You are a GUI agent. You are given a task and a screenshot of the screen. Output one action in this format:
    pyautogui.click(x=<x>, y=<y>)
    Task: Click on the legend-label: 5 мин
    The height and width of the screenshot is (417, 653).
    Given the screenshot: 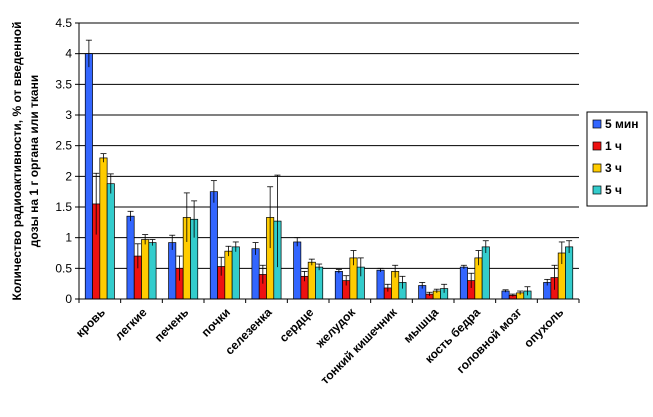 What is the action you would take?
    pyautogui.click(x=622, y=124)
    